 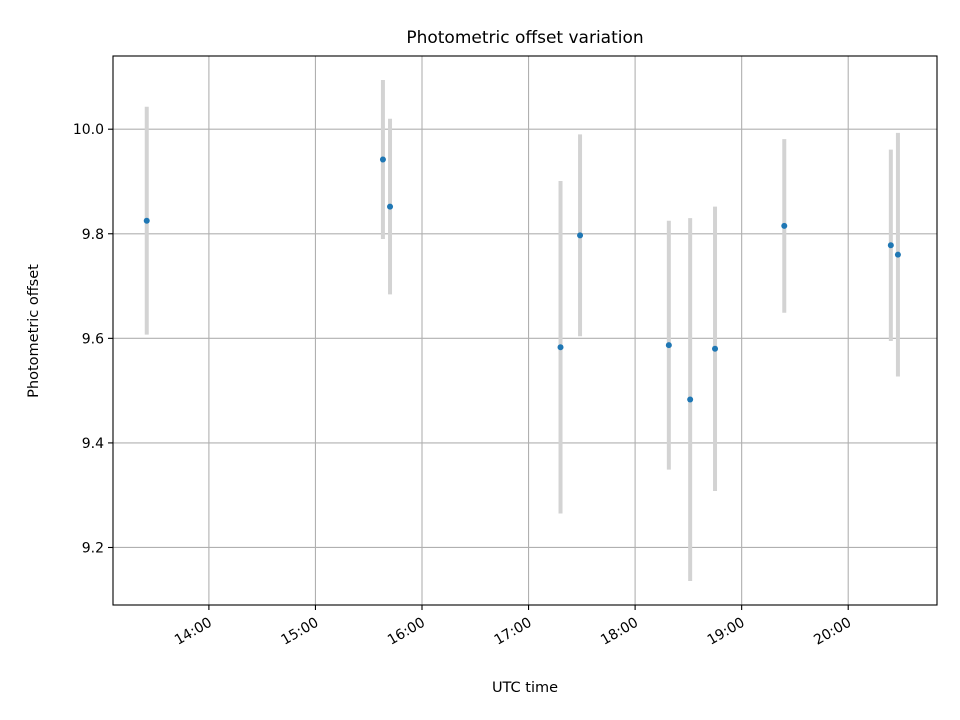 I want to click on y-tick-label: 10.0, so click(x=88, y=130).